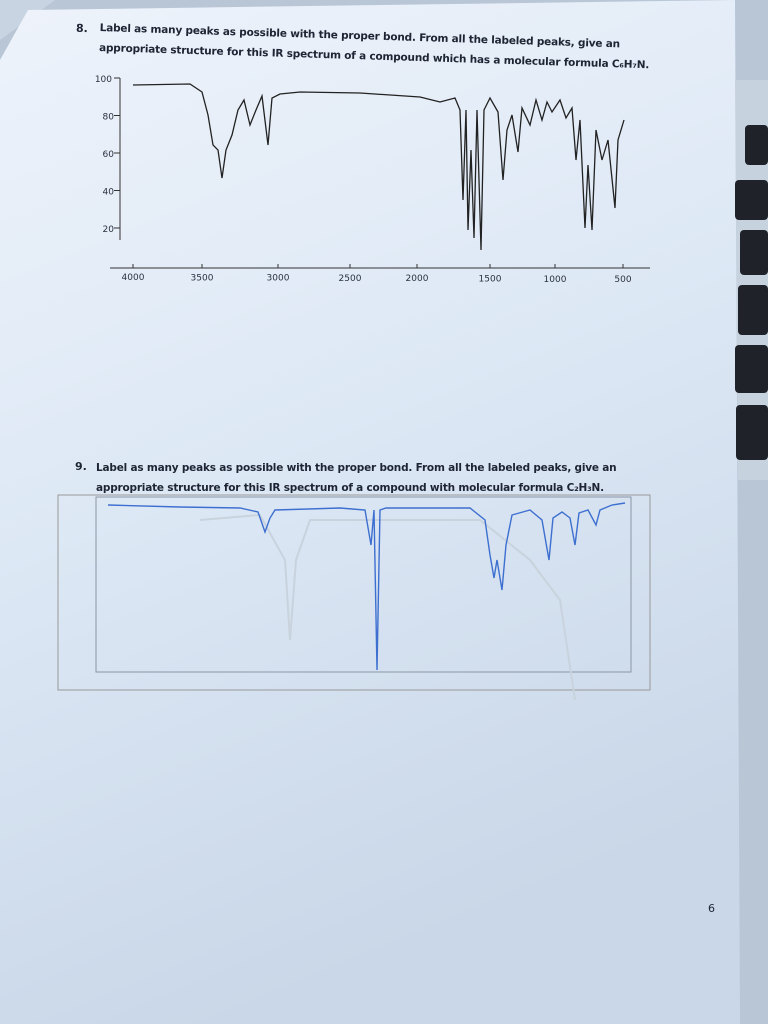 This screenshot has height=1024, width=768. Describe the element at coordinates (202, 278) in the screenshot. I see `x-tick-label: 3500` at that location.